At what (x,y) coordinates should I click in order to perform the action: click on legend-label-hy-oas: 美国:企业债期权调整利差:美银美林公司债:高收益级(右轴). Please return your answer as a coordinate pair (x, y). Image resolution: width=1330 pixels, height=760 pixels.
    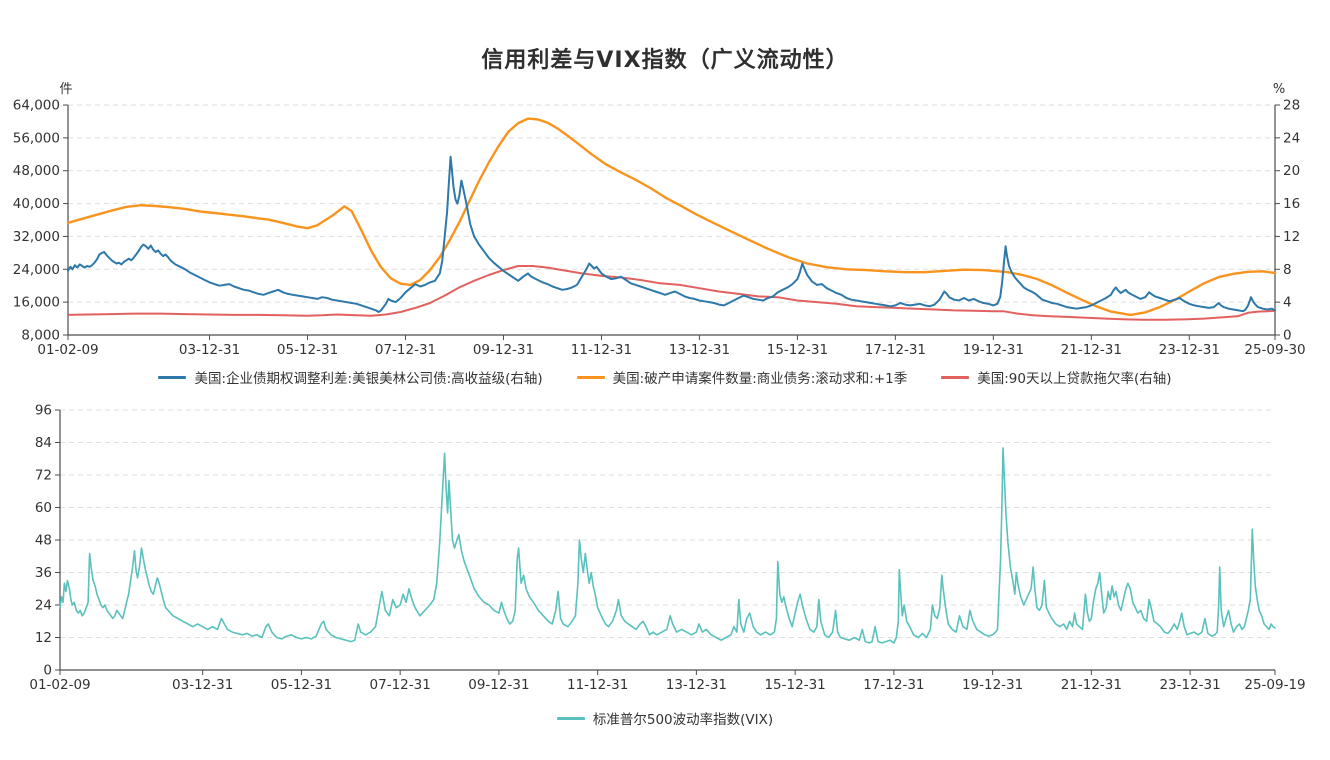
    Looking at the image, I should click on (368, 379).